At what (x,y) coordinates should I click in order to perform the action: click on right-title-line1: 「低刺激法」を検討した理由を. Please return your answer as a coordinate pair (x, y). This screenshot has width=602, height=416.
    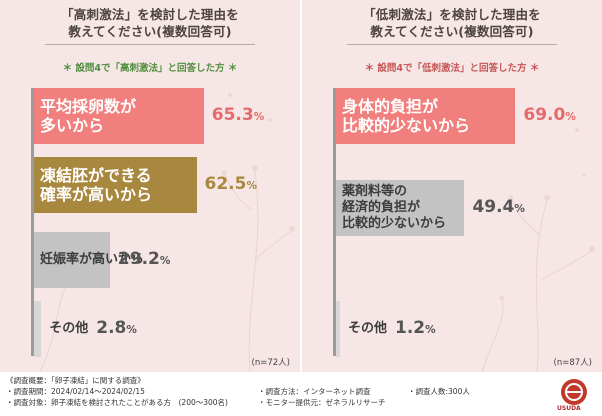
    Looking at the image, I should click on (452, 14).